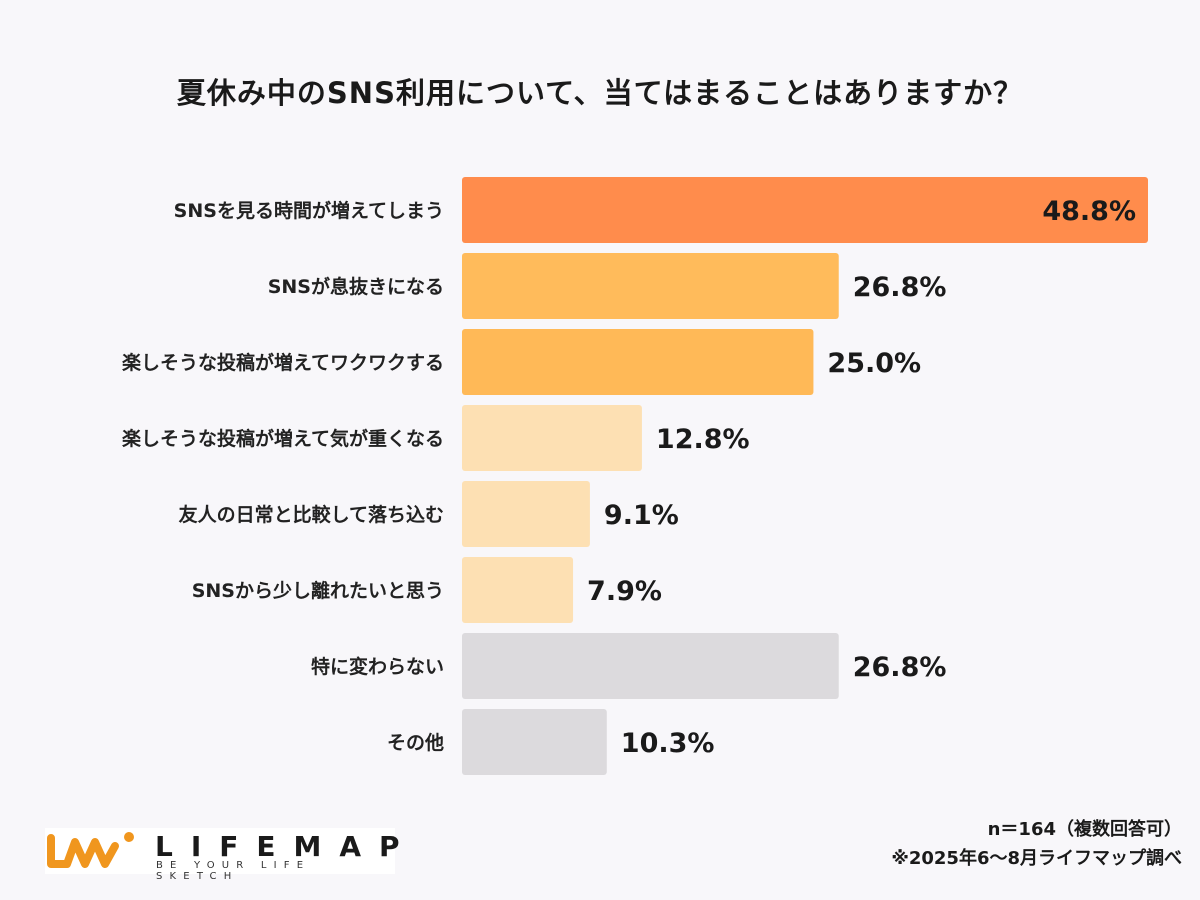 The width and height of the screenshot is (1200, 900). Describe the element at coordinates (309, 210) in the screenshot. I see `category-label: SNSを見る時間が増えてしまう` at that location.